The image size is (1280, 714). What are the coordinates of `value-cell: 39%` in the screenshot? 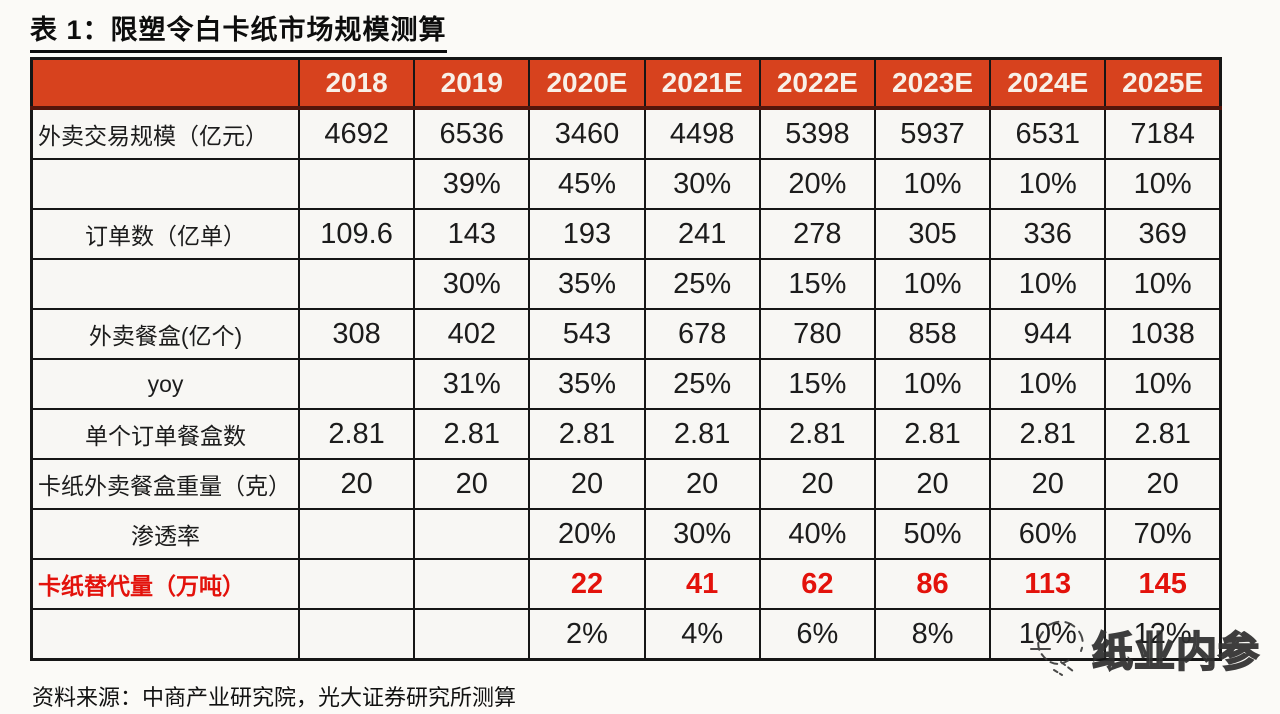 It's located at (472, 184).